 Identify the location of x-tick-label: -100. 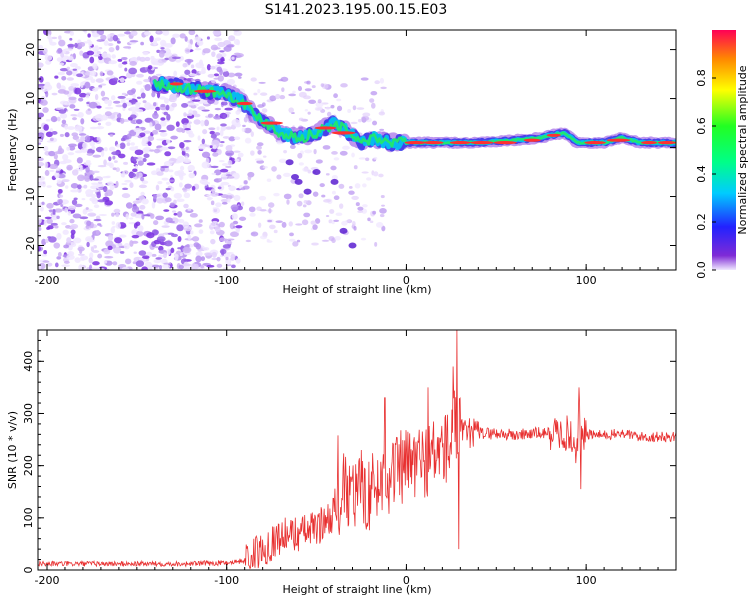
(226, 580).